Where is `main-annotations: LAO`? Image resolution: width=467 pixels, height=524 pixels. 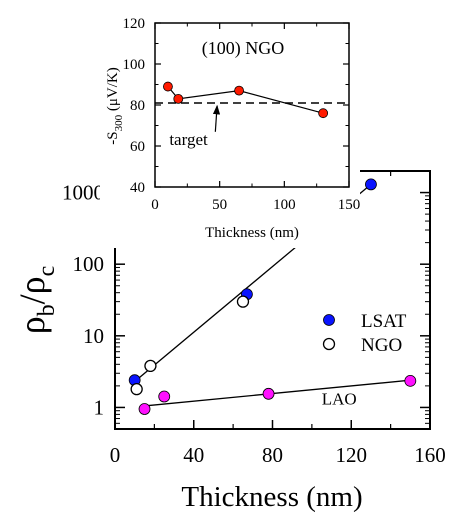 main-annotations: LAO is located at coordinates (339, 398).